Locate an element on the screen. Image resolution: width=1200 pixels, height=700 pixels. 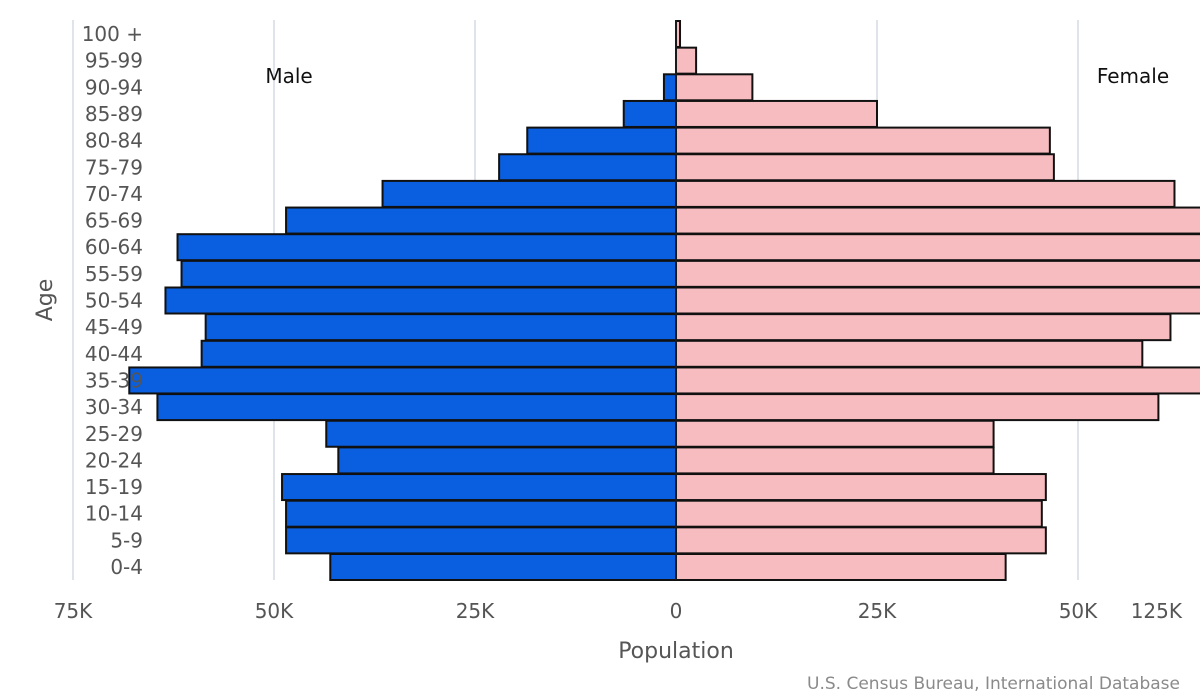
y-tick-label: 25-29 is located at coordinates (114, 434).